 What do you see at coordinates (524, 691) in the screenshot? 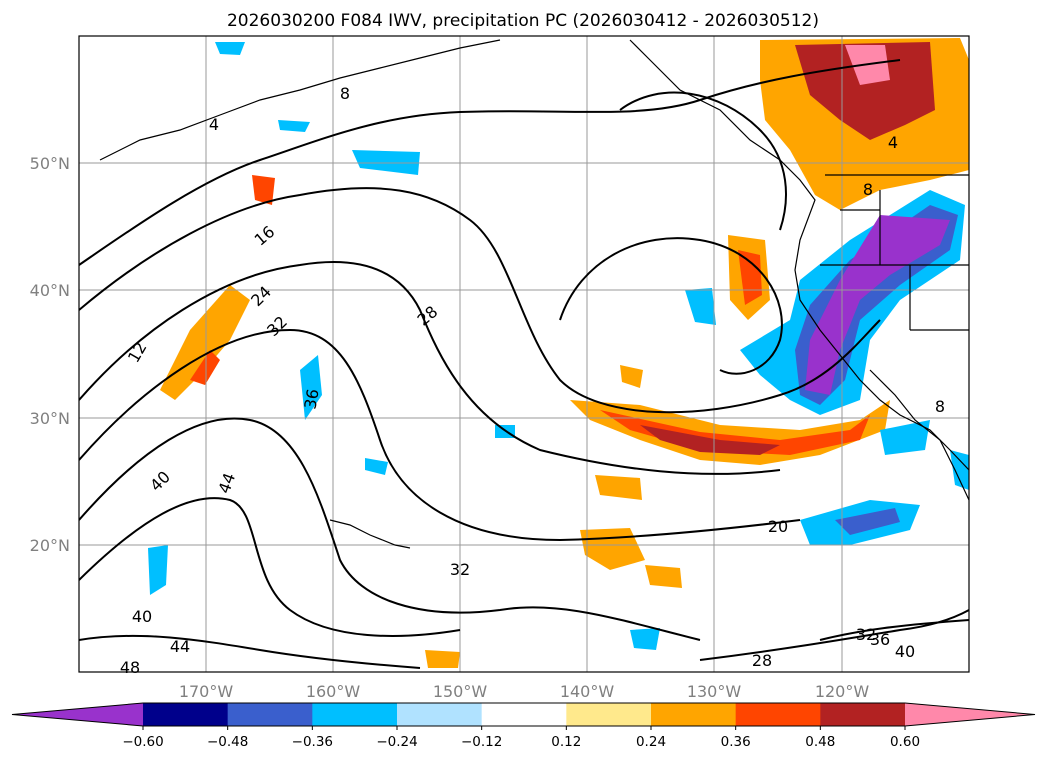
I see `lon-axis: 170°W 160°W 150°W 140°W 130°W 120°W` at bounding box center [524, 691].